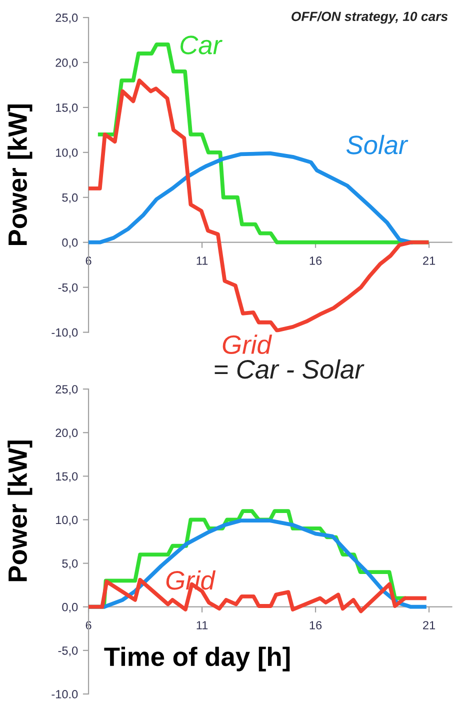 The width and height of the screenshot is (454, 701). I want to click on chart-title: OFF/ON strategy, 10 cars, so click(370, 17).